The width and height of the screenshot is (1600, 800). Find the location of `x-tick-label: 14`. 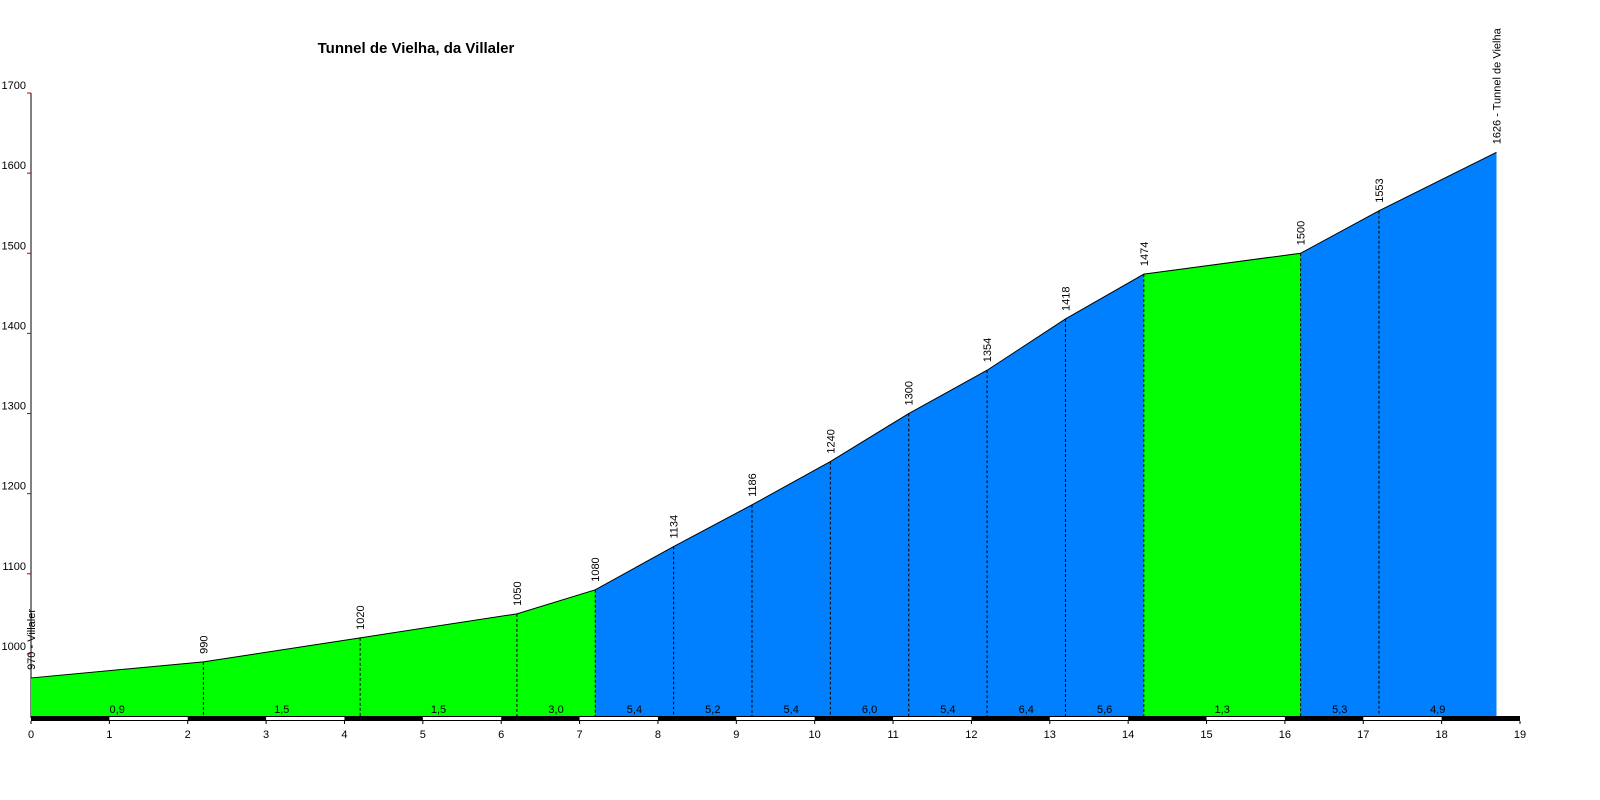

x-tick-label: 14 is located at coordinates (1128, 735).